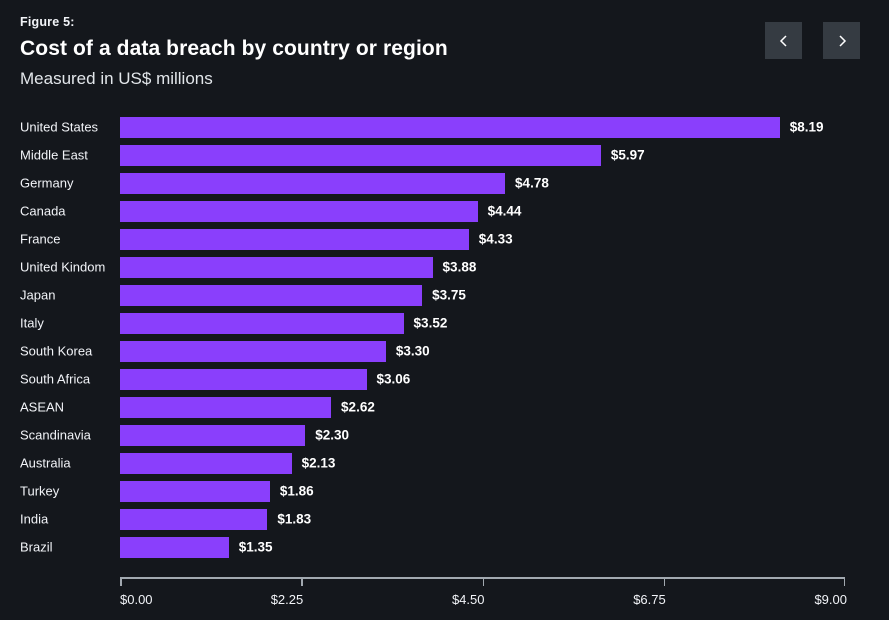  I want to click on category-label: Japan, so click(38, 295).